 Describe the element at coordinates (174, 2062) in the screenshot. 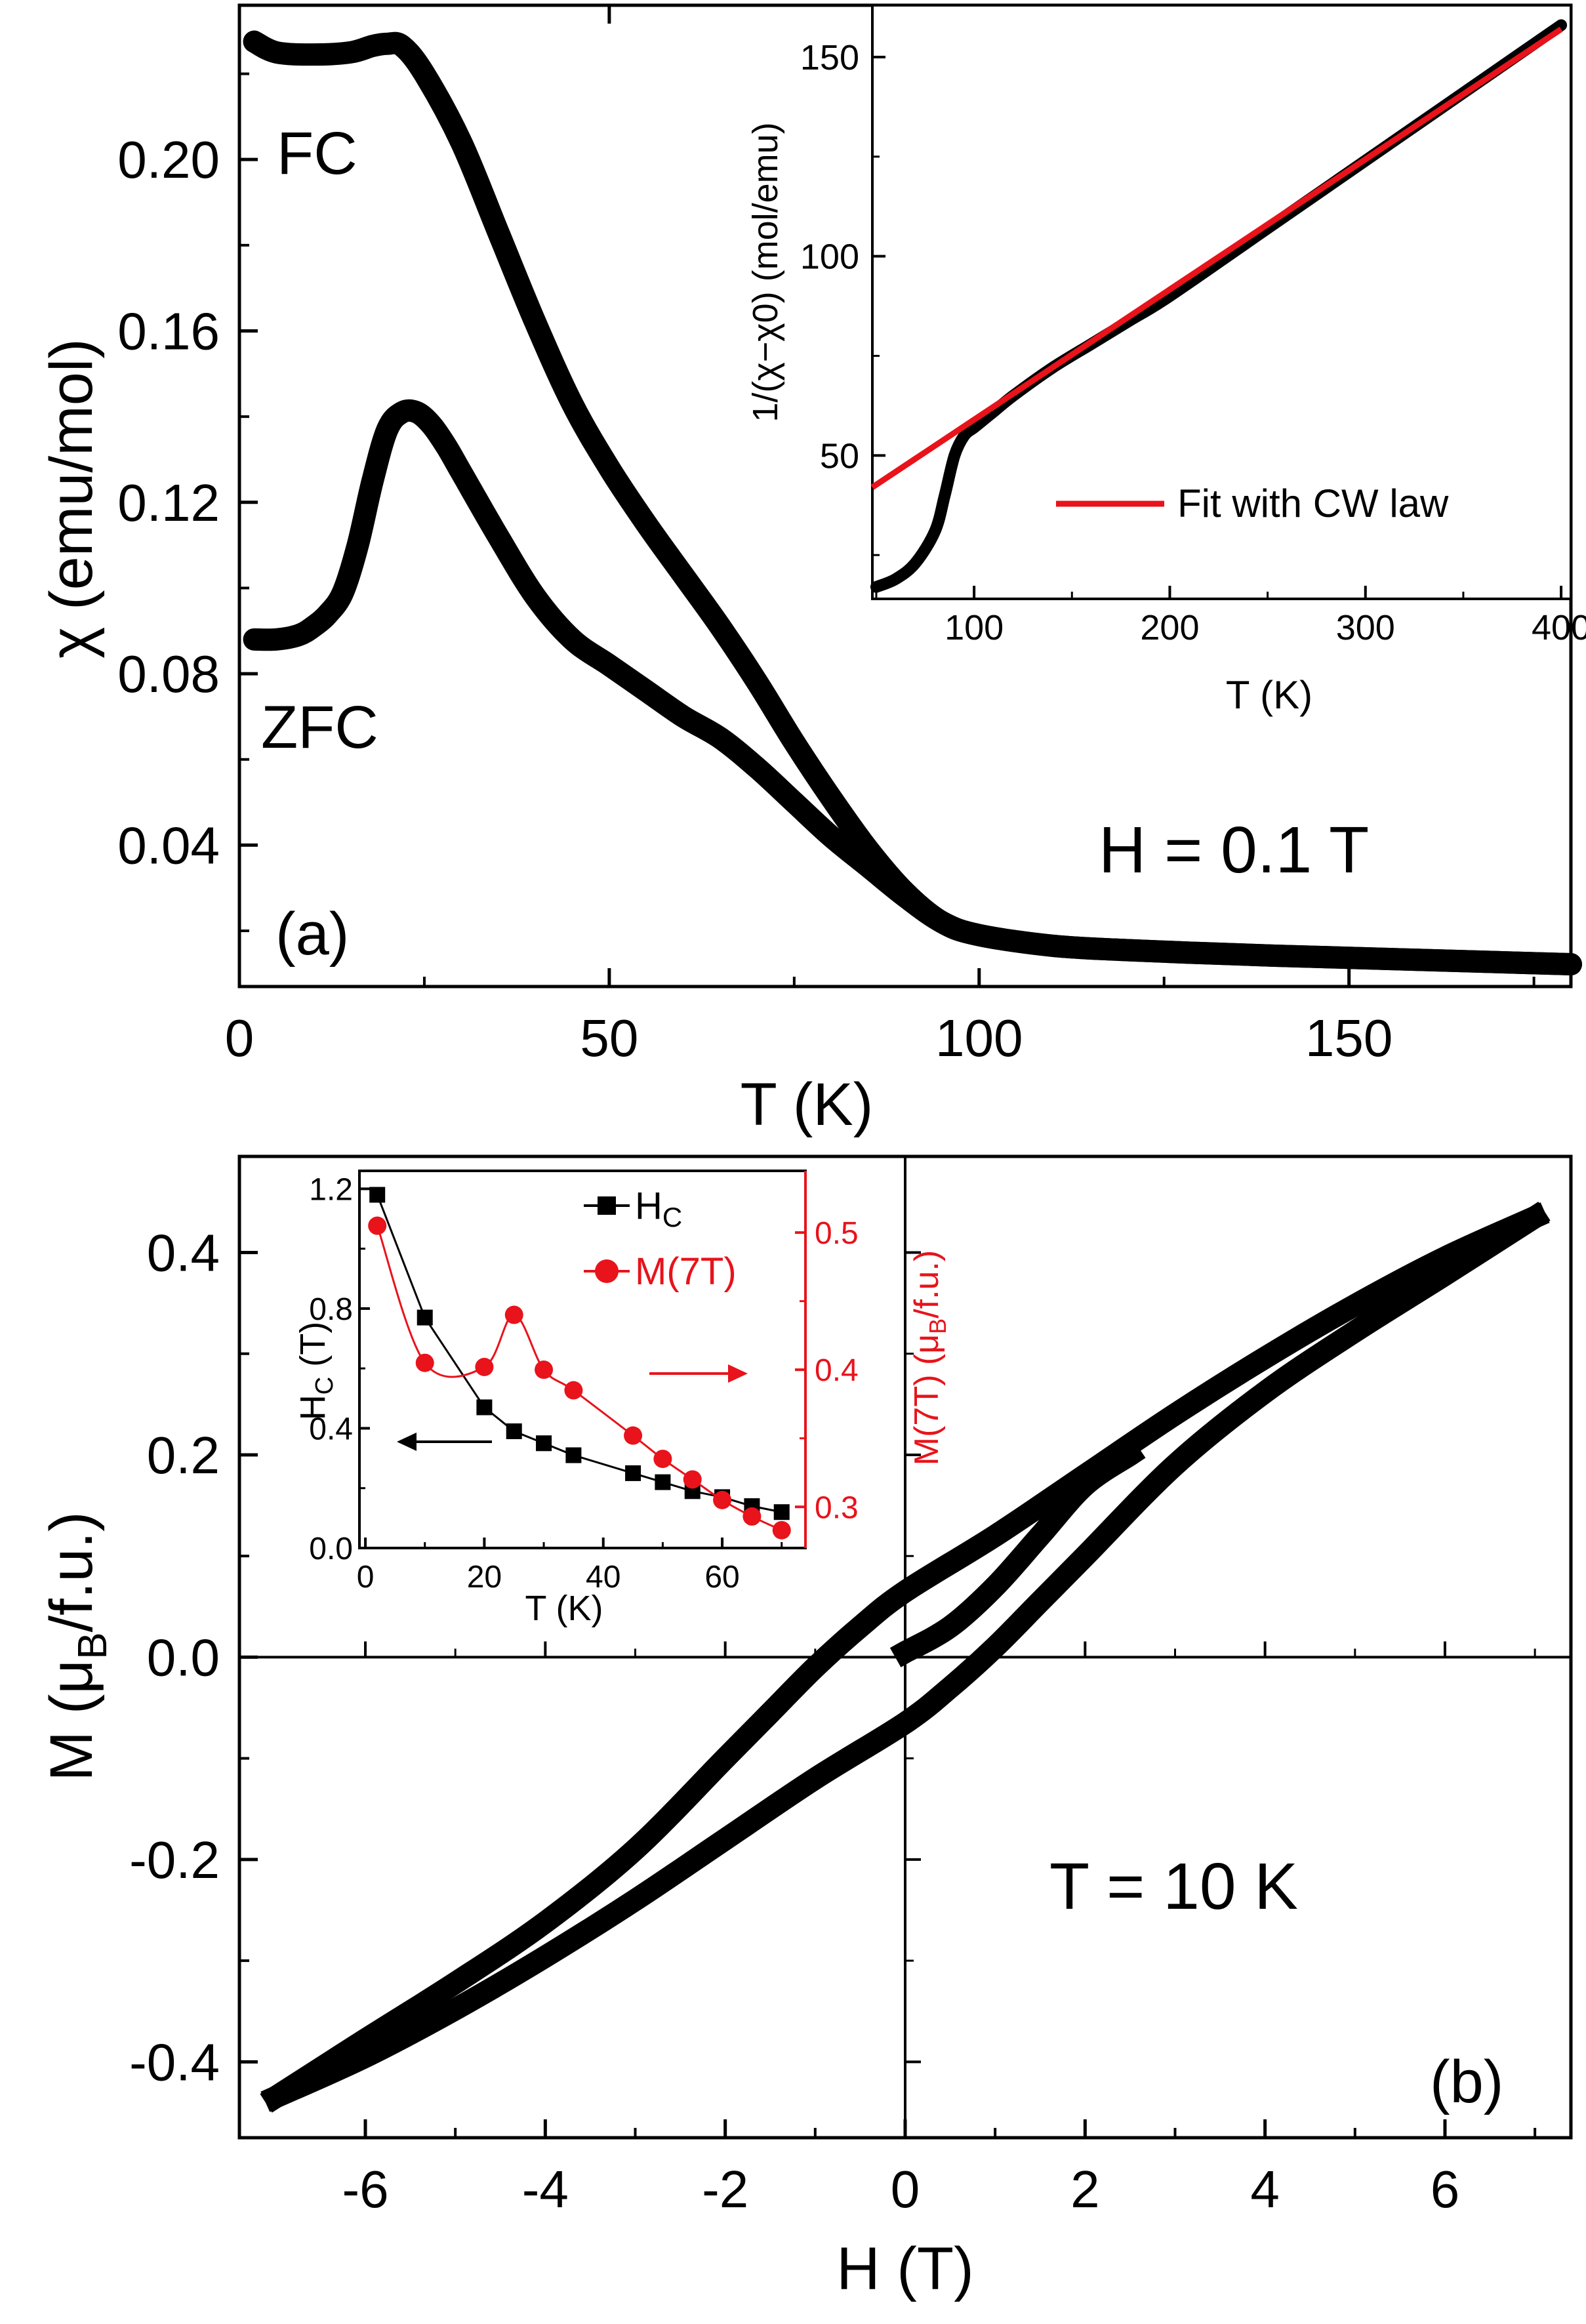

I see `b-y-tick-label: -0.4` at that location.